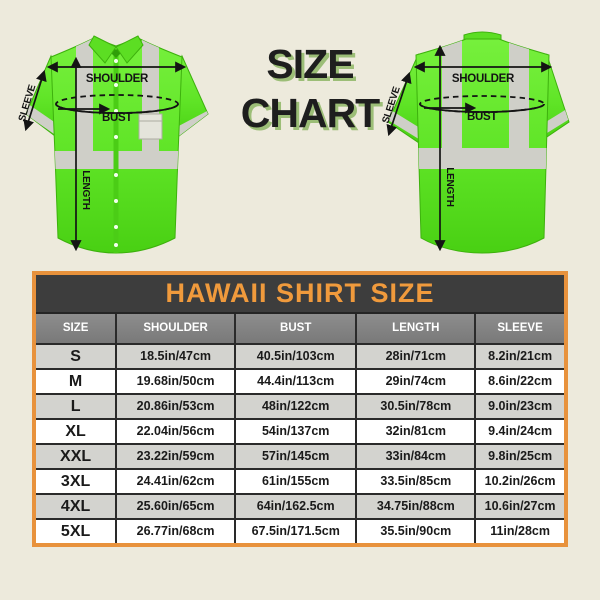 The width and height of the screenshot is (600, 600). What do you see at coordinates (75, 481) in the screenshot?
I see `size-value: 3XL` at bounding box center [75, 481].